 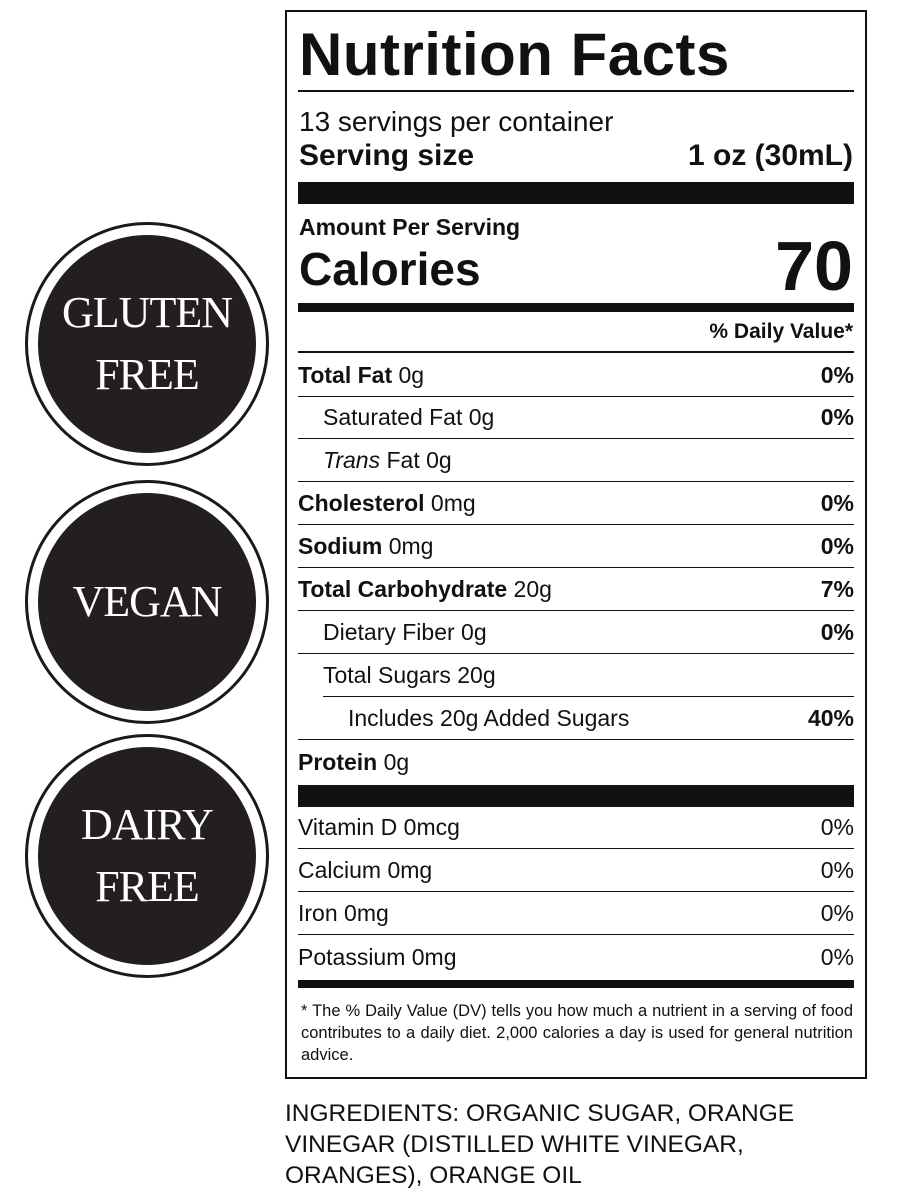 I want to click on dairy-free-badge: DAIRY FREE, so click(x=147, y=856).